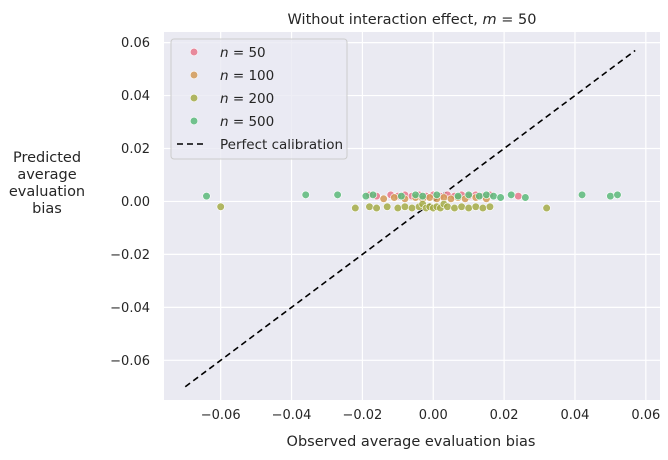 The width and height of the screenshot is (668, 460). What do you see at coordinates (221, 415) in the screenshot?
I see `x-tick-label: −0.06` at bounding box center [221, 415].